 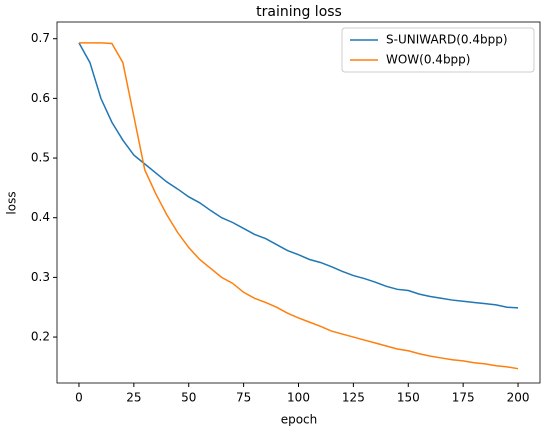 What do you see at coordinates (428, 60) in the screenshot?
I see `legend-label: WOW(0.4bpp)` at bounding box center [428, 60].